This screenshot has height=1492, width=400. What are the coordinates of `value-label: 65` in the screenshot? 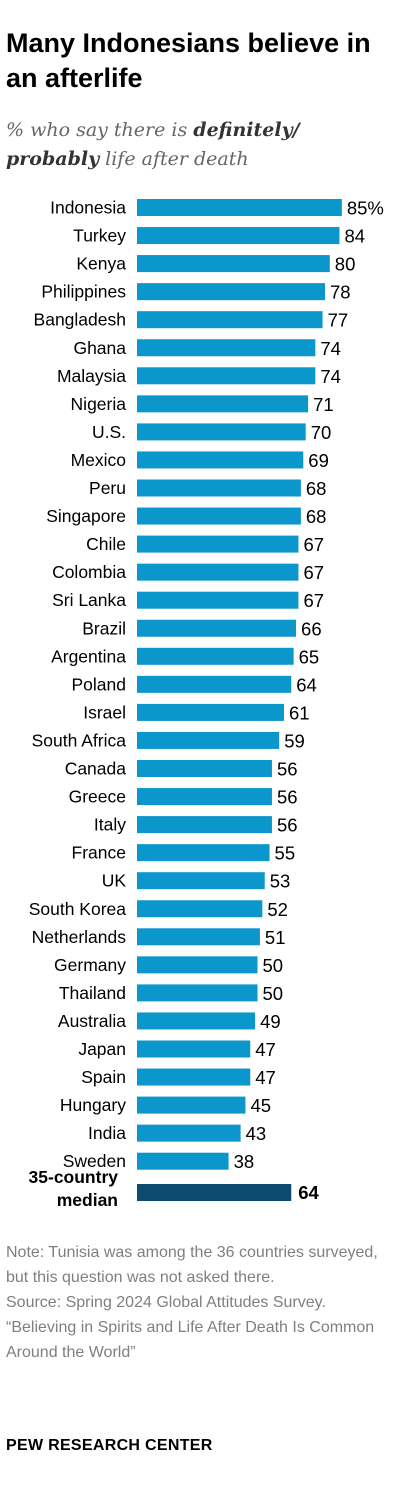 It's located at (309, 656).